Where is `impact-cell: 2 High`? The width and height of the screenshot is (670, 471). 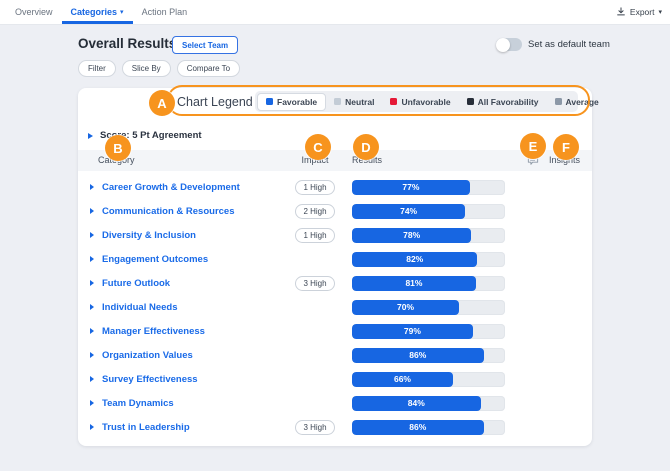
impact-cell: 2 High is located at coordinates (315, 211).